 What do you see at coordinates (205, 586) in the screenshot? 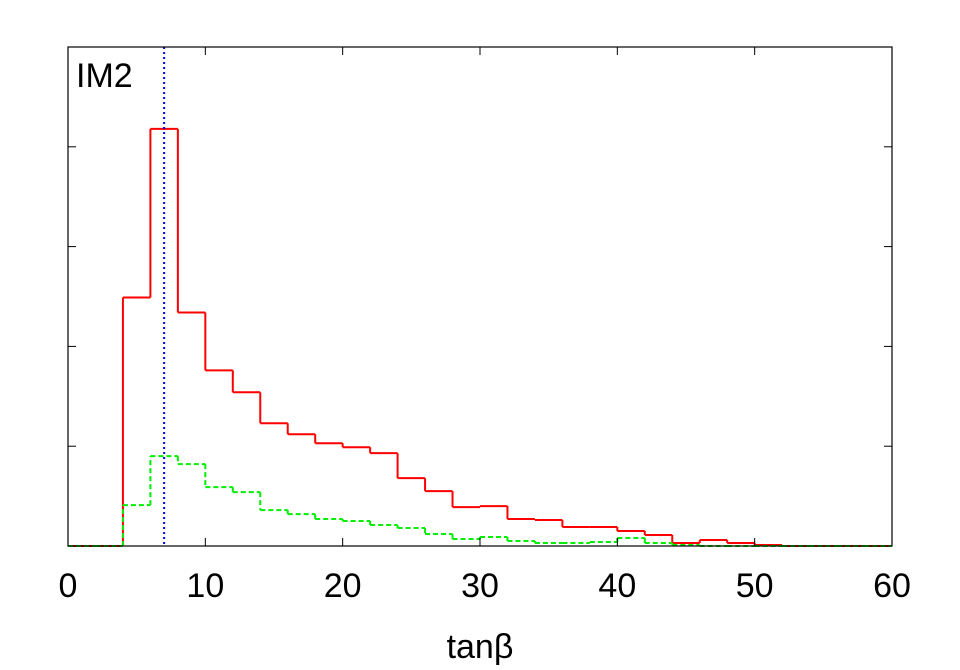
I see `x-tick-label: 10` at bounding box center [205, 586].